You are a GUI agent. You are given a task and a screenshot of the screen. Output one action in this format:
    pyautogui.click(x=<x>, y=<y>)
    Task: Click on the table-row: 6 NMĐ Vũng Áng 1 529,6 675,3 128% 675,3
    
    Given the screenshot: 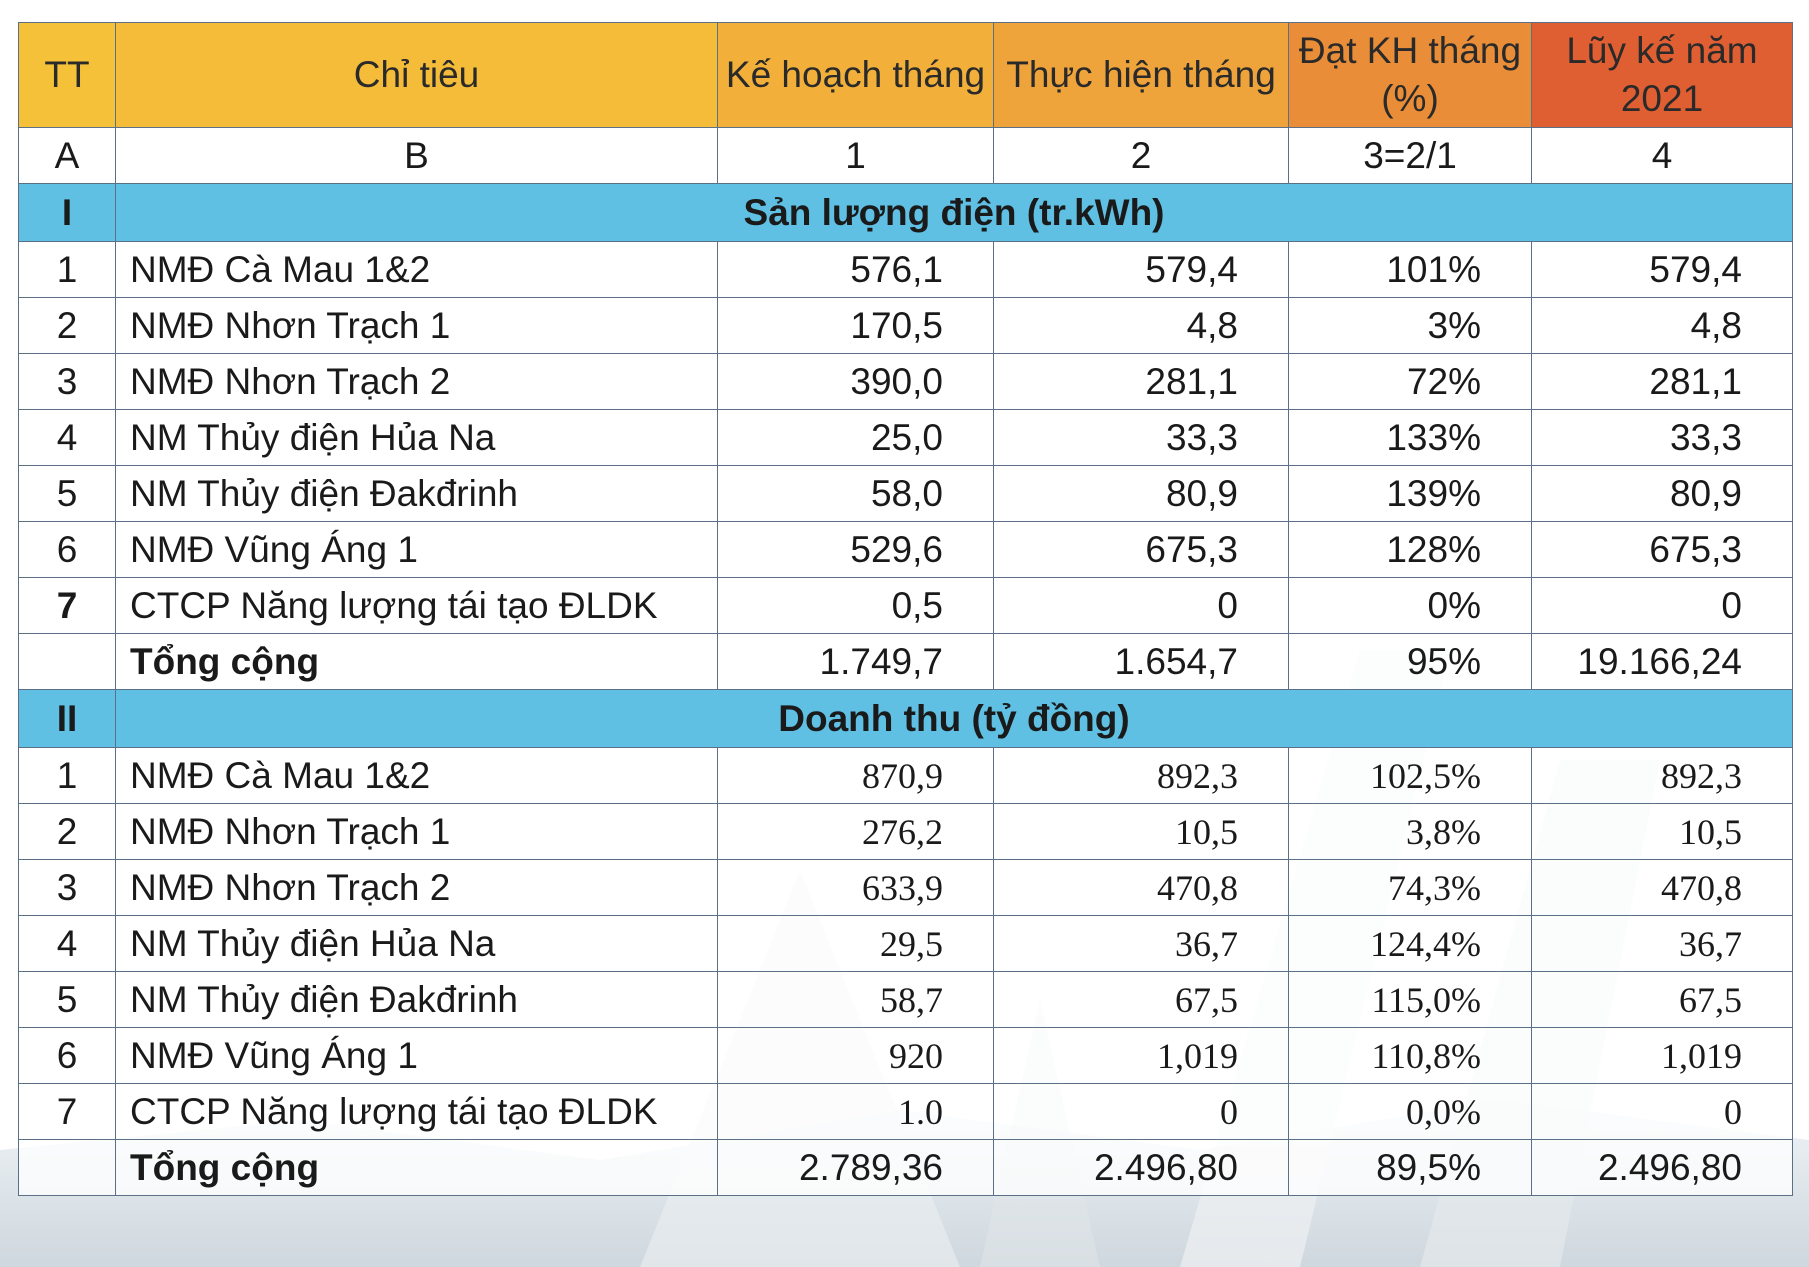 What is the action you would take?
    pyautogui.click(x=905, y=549)
    